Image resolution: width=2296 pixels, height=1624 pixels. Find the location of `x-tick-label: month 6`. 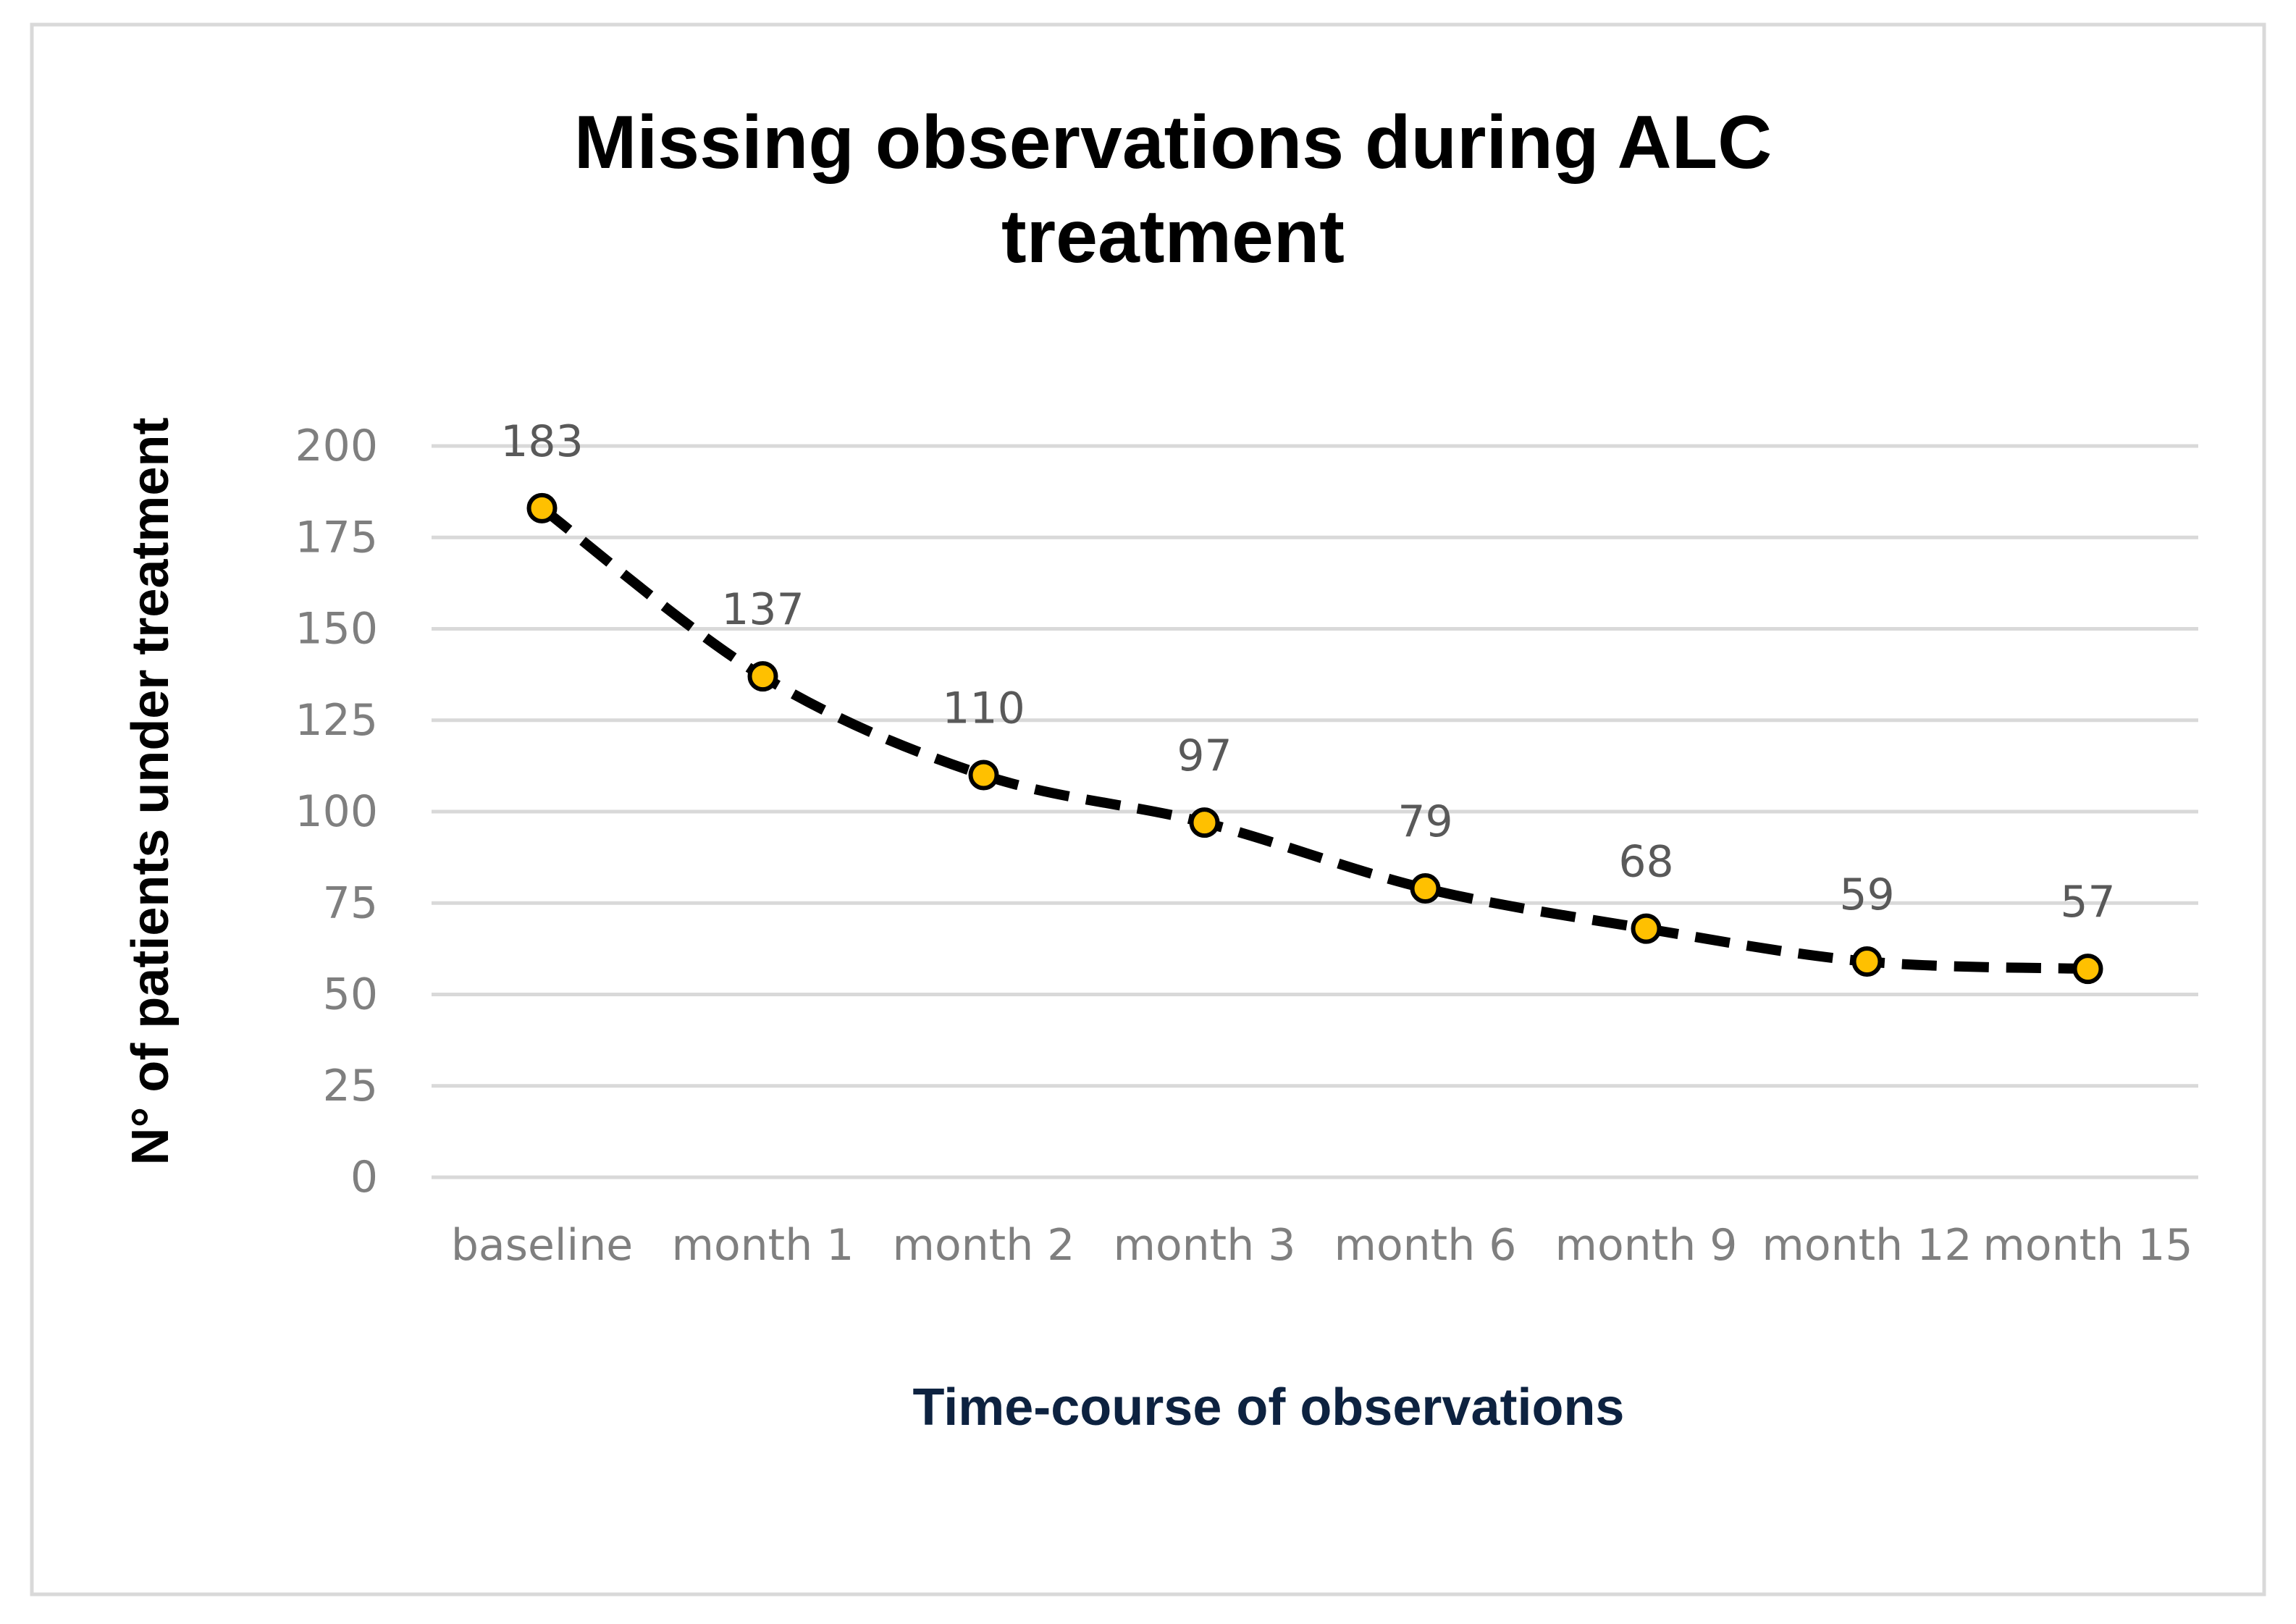

x-tick-label: month 6 is located at coordinates (1425, 1245).